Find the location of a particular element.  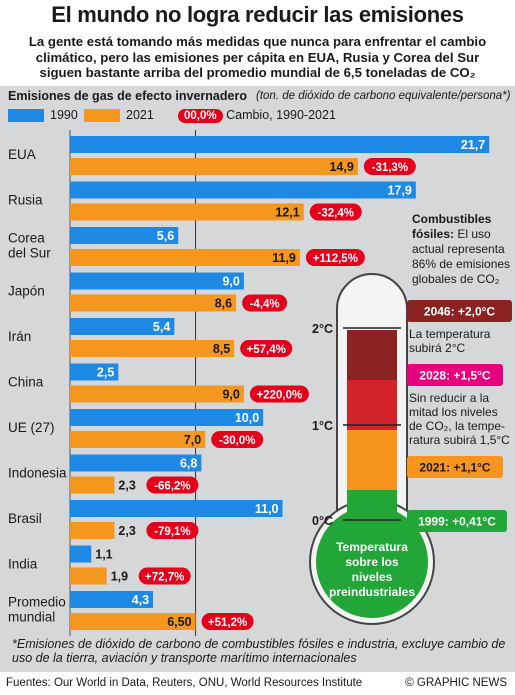

bar-label-2021: 8,5 is located at coordinates (221, 349).